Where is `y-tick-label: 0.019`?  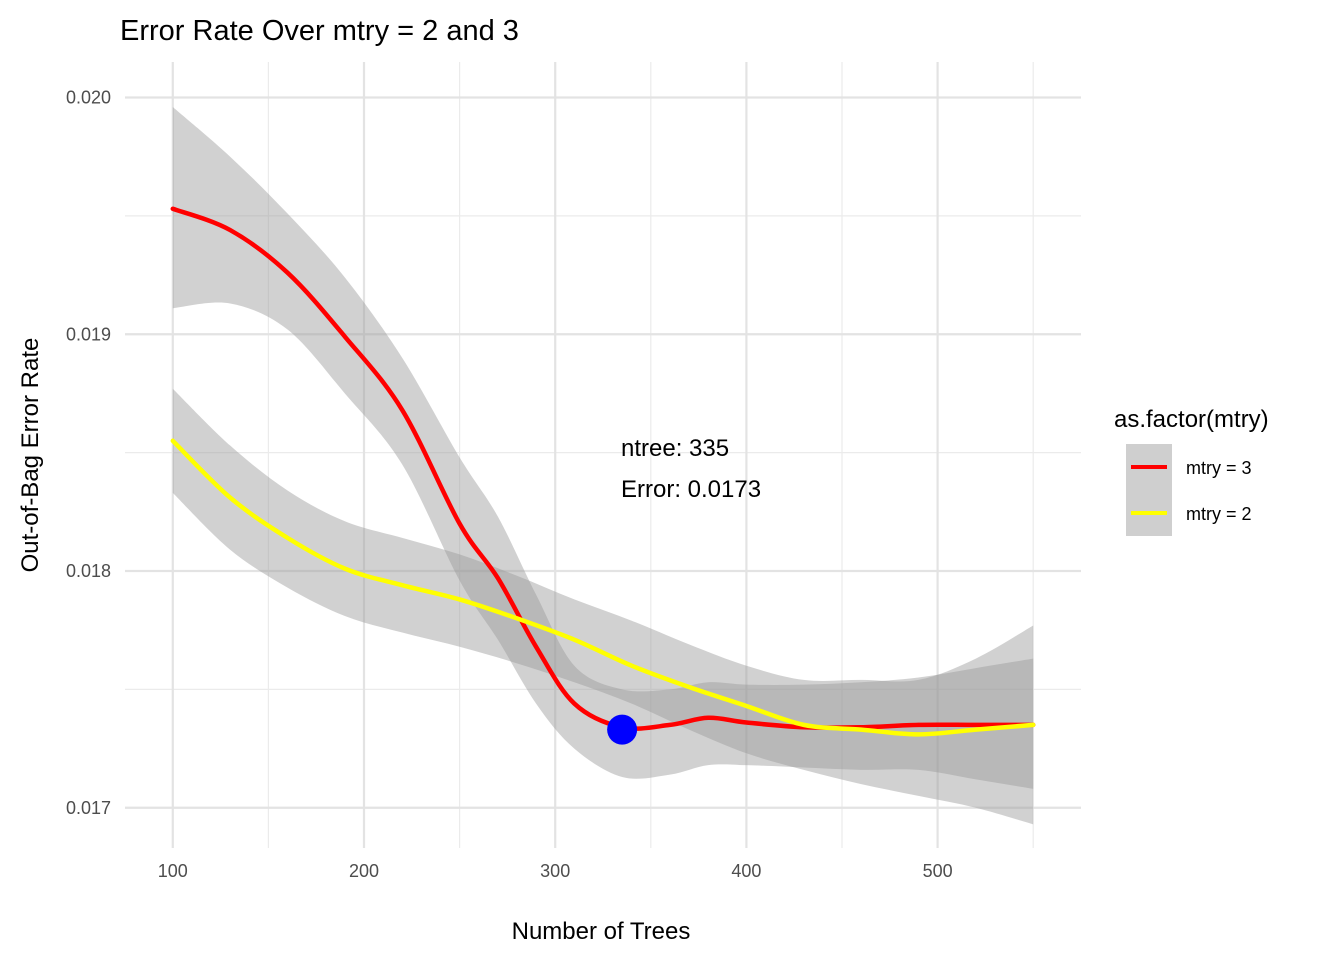
y-tick-label: 0.019 is located at coordinates (88, 334).